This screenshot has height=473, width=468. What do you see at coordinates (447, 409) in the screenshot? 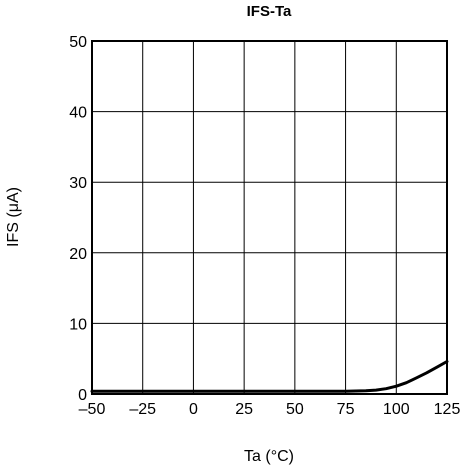
I see `x-tick-label: 125` at bounding box center [447, 409].